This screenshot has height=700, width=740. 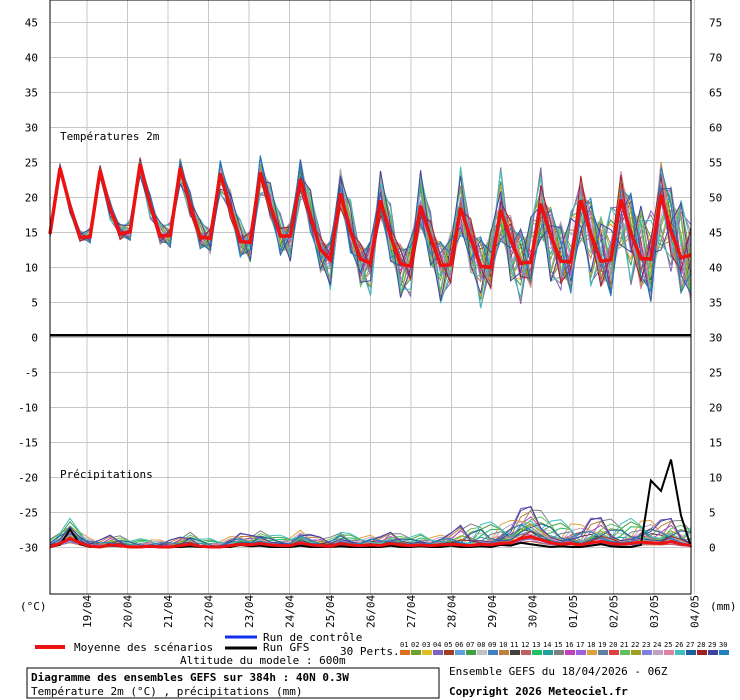 I want to click on pert-legend-id: 13, so click(x=536, y=645).